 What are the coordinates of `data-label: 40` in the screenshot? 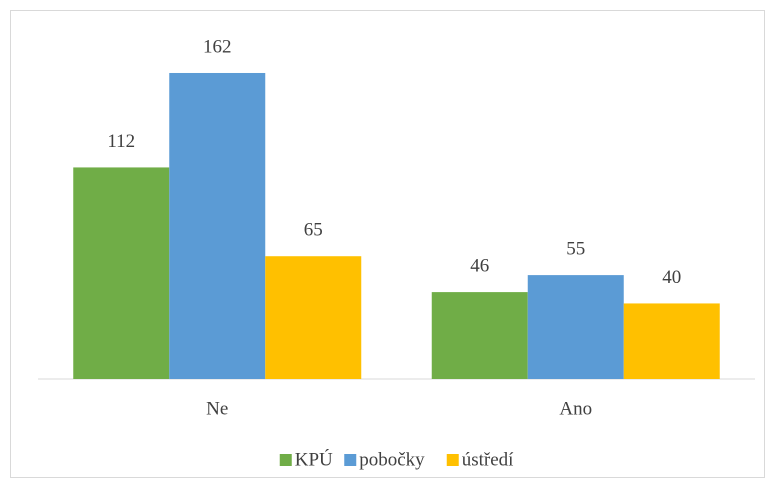 It's located at (671, 277).